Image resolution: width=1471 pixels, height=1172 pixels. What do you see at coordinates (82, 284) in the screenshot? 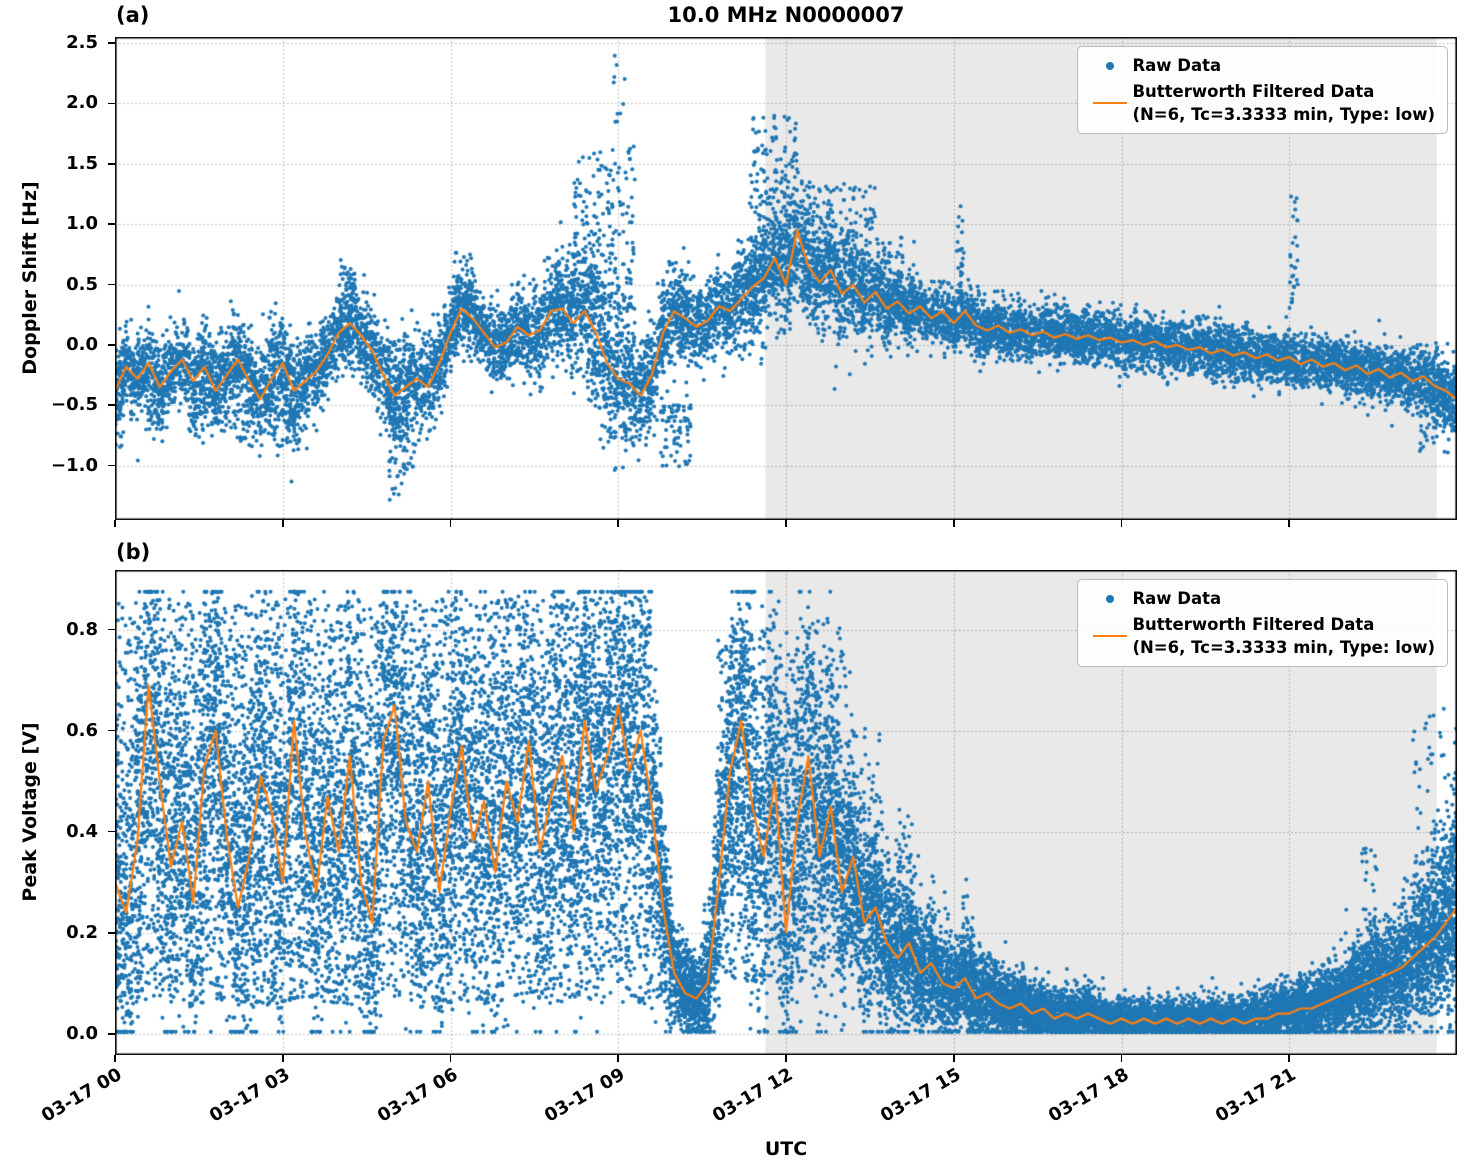
I see `y-tick-label: 0.5` at bounding box center [82, 284].